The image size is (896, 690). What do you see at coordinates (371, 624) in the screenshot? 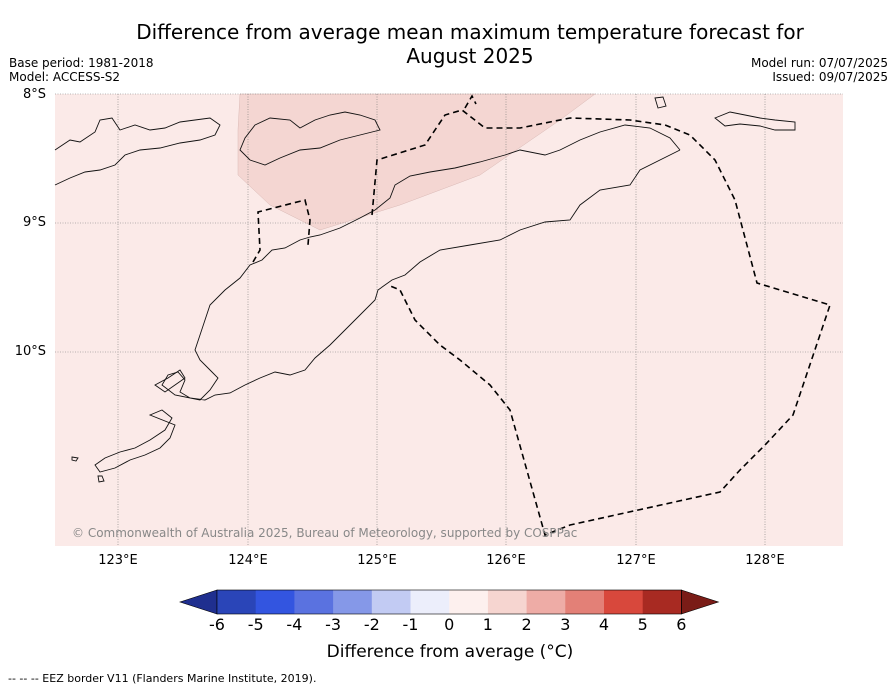
I see `colorbar-tick-label: -2` at bounding box center [371, 624].